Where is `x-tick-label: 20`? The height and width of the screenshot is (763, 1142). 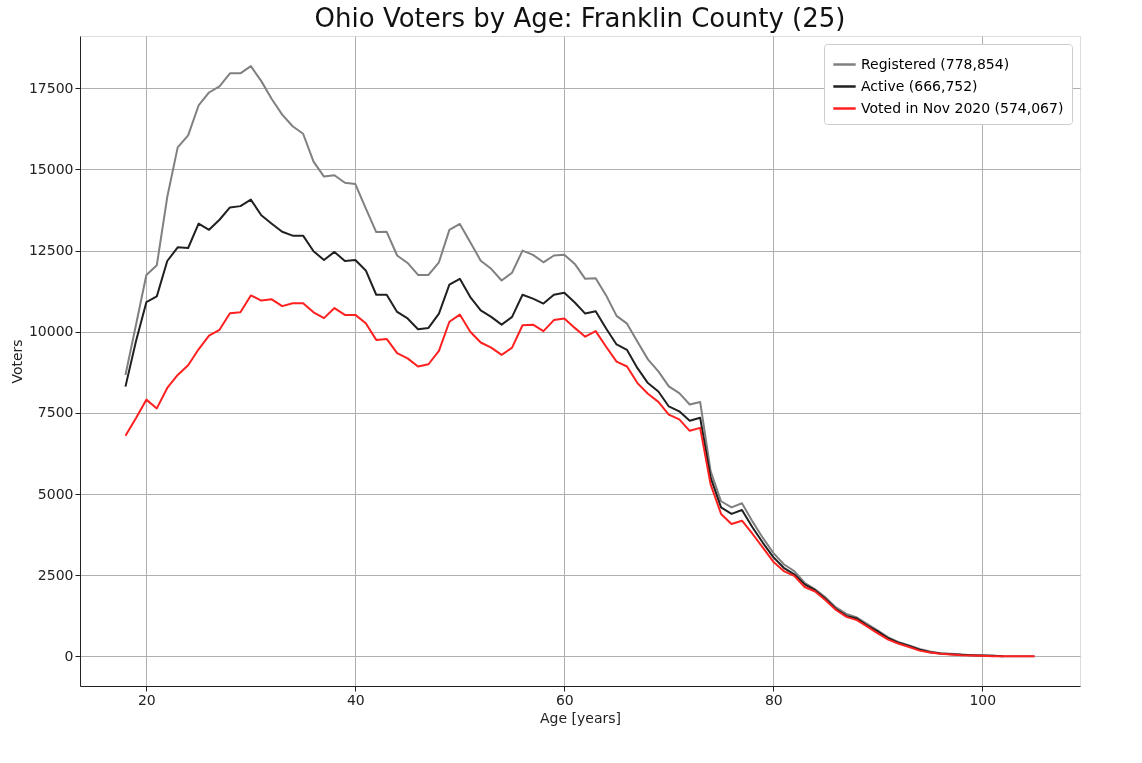 x-tick-label: 20 is located at coordinates (146, 699).